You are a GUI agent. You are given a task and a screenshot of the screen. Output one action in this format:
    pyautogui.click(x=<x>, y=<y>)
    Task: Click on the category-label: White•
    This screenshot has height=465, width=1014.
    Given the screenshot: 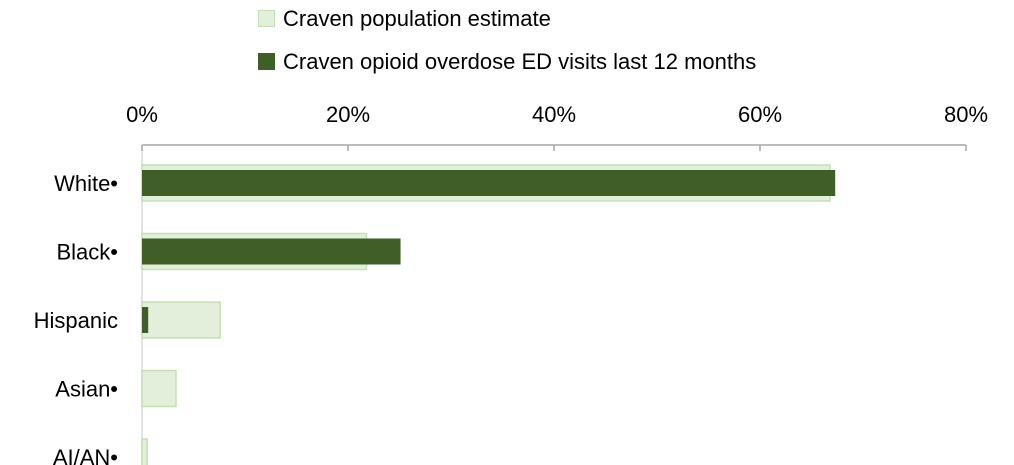 What is the action you would take?
    pyautogui.click(x=86, y=183)
    